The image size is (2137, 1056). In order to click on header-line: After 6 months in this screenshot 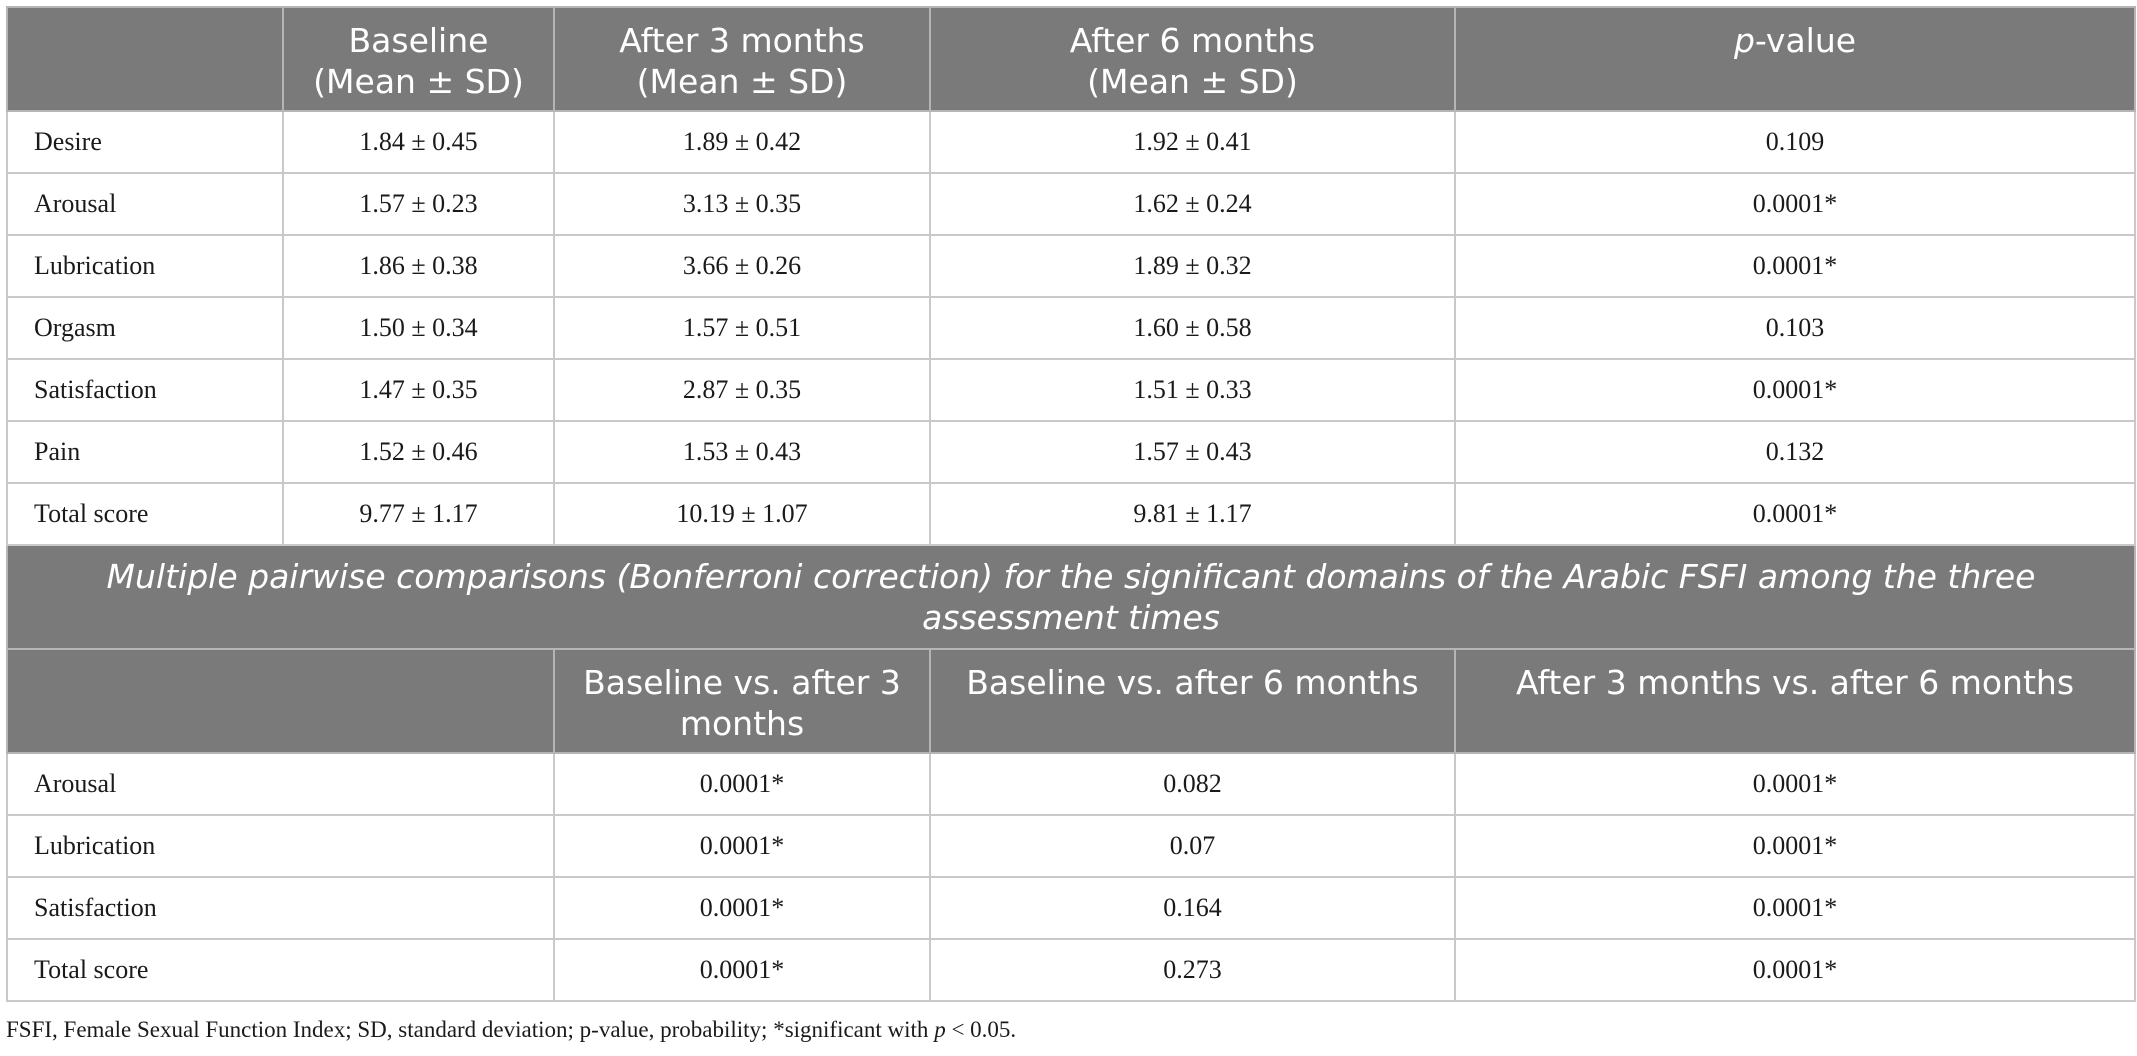, I will do `click(1192, 40)`.